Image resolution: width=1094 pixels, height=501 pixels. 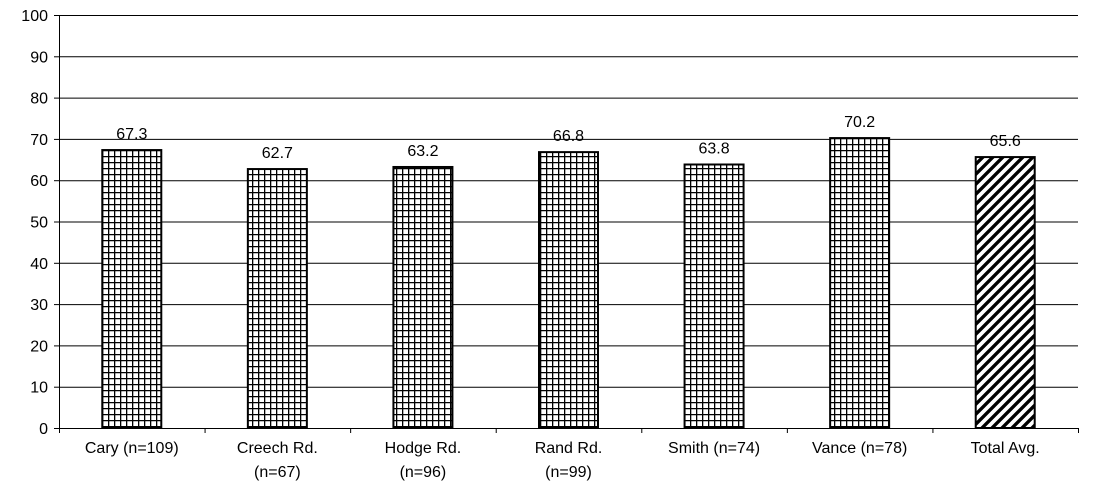 What do you see at coordinates (39, 264) in the screenshot?
I see `y-tick-label: 40` at bounding box center [39, 264].